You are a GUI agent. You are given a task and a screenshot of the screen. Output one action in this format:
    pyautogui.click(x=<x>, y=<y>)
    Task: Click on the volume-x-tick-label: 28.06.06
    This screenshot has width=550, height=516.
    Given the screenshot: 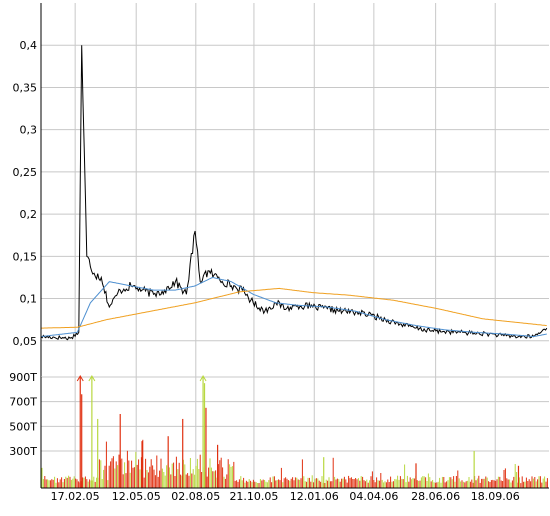 What is the action you would take?
    pyautogui.click(x=435, y=496)
    